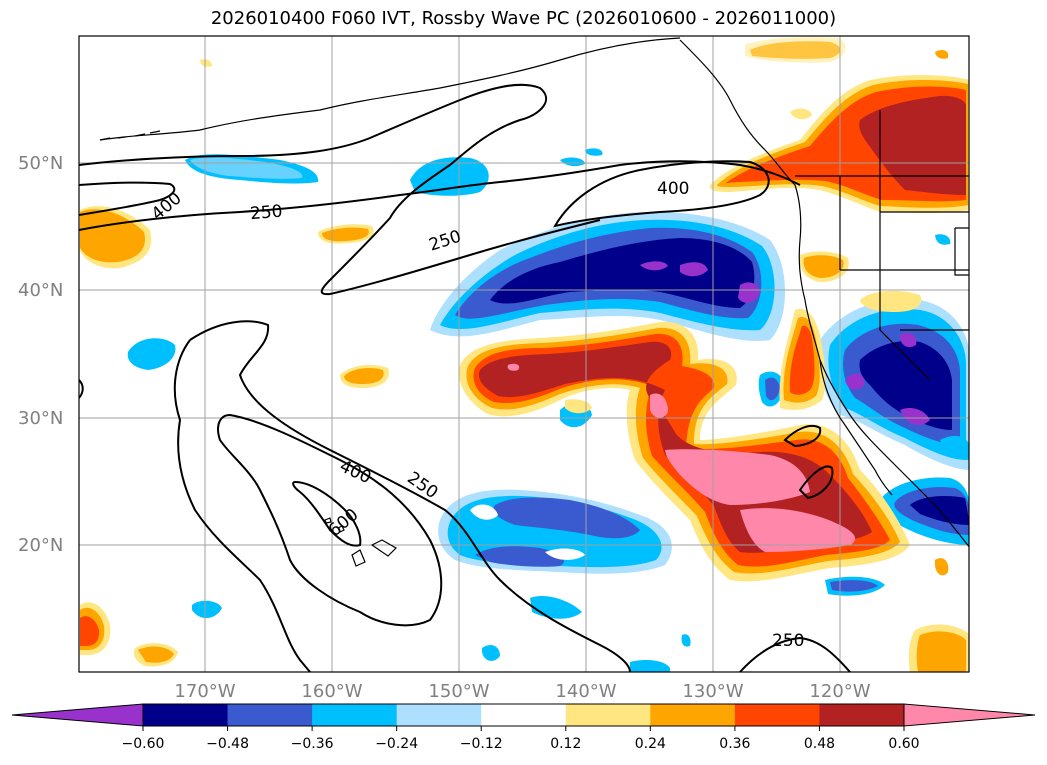 This screenshot has width=1047, height=765. I want to click on contour-250-north, so click(340, 189).